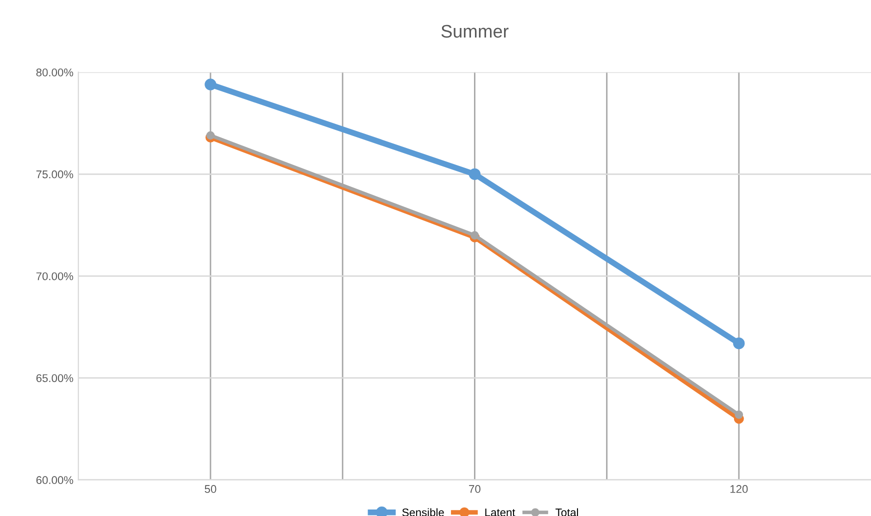 The image size is (871, 516). What do you see at coordinates (55, 276) in the screenshot?
I see `y-tick-label: 70.00%` at bounding box center [55, 276].